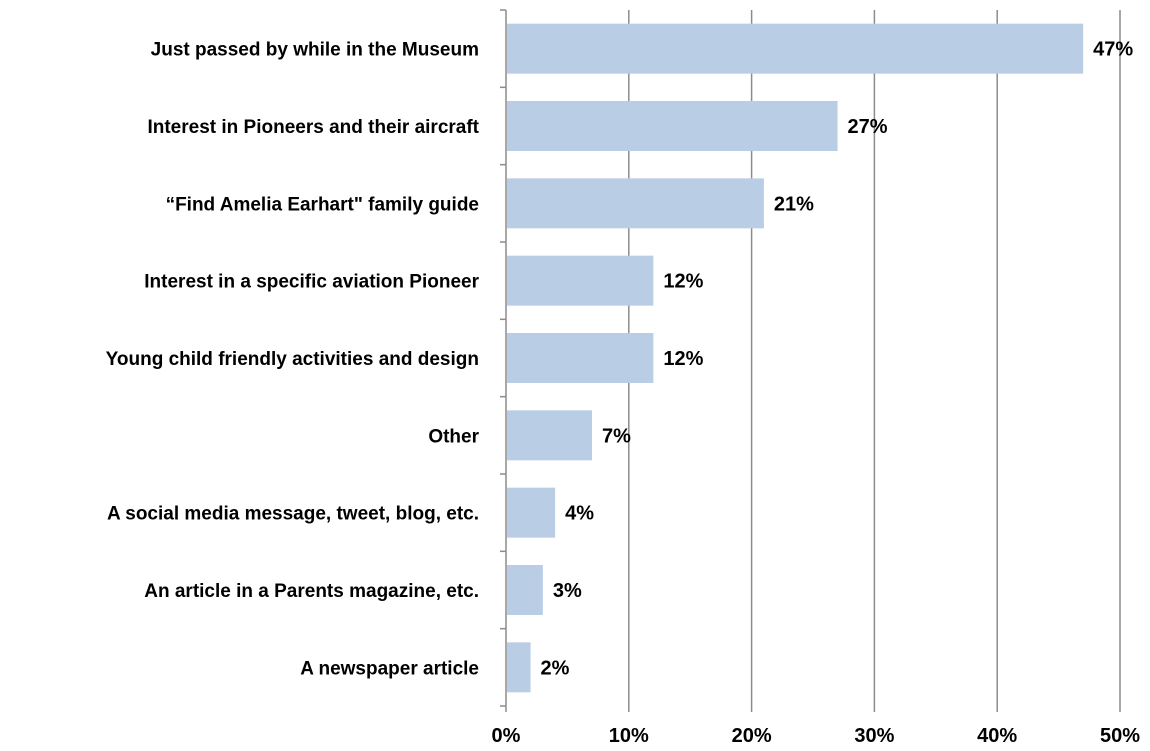  I want to click on x-tick-labels: 0% 10% 20% 30% 40% 50%, so click(816, 736).